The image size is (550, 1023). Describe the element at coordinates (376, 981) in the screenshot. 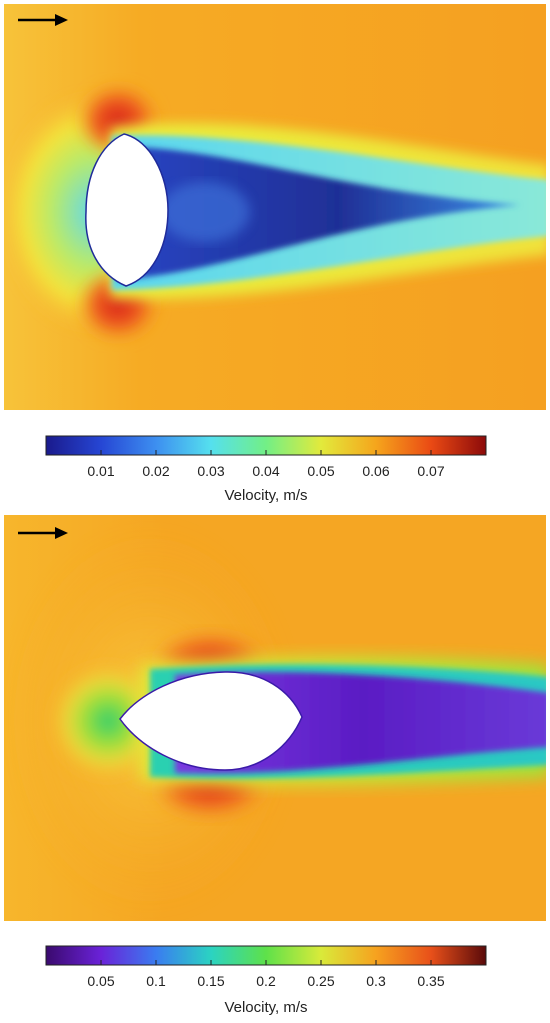

I see `colorbar-tick-label: 0.3` at that location.